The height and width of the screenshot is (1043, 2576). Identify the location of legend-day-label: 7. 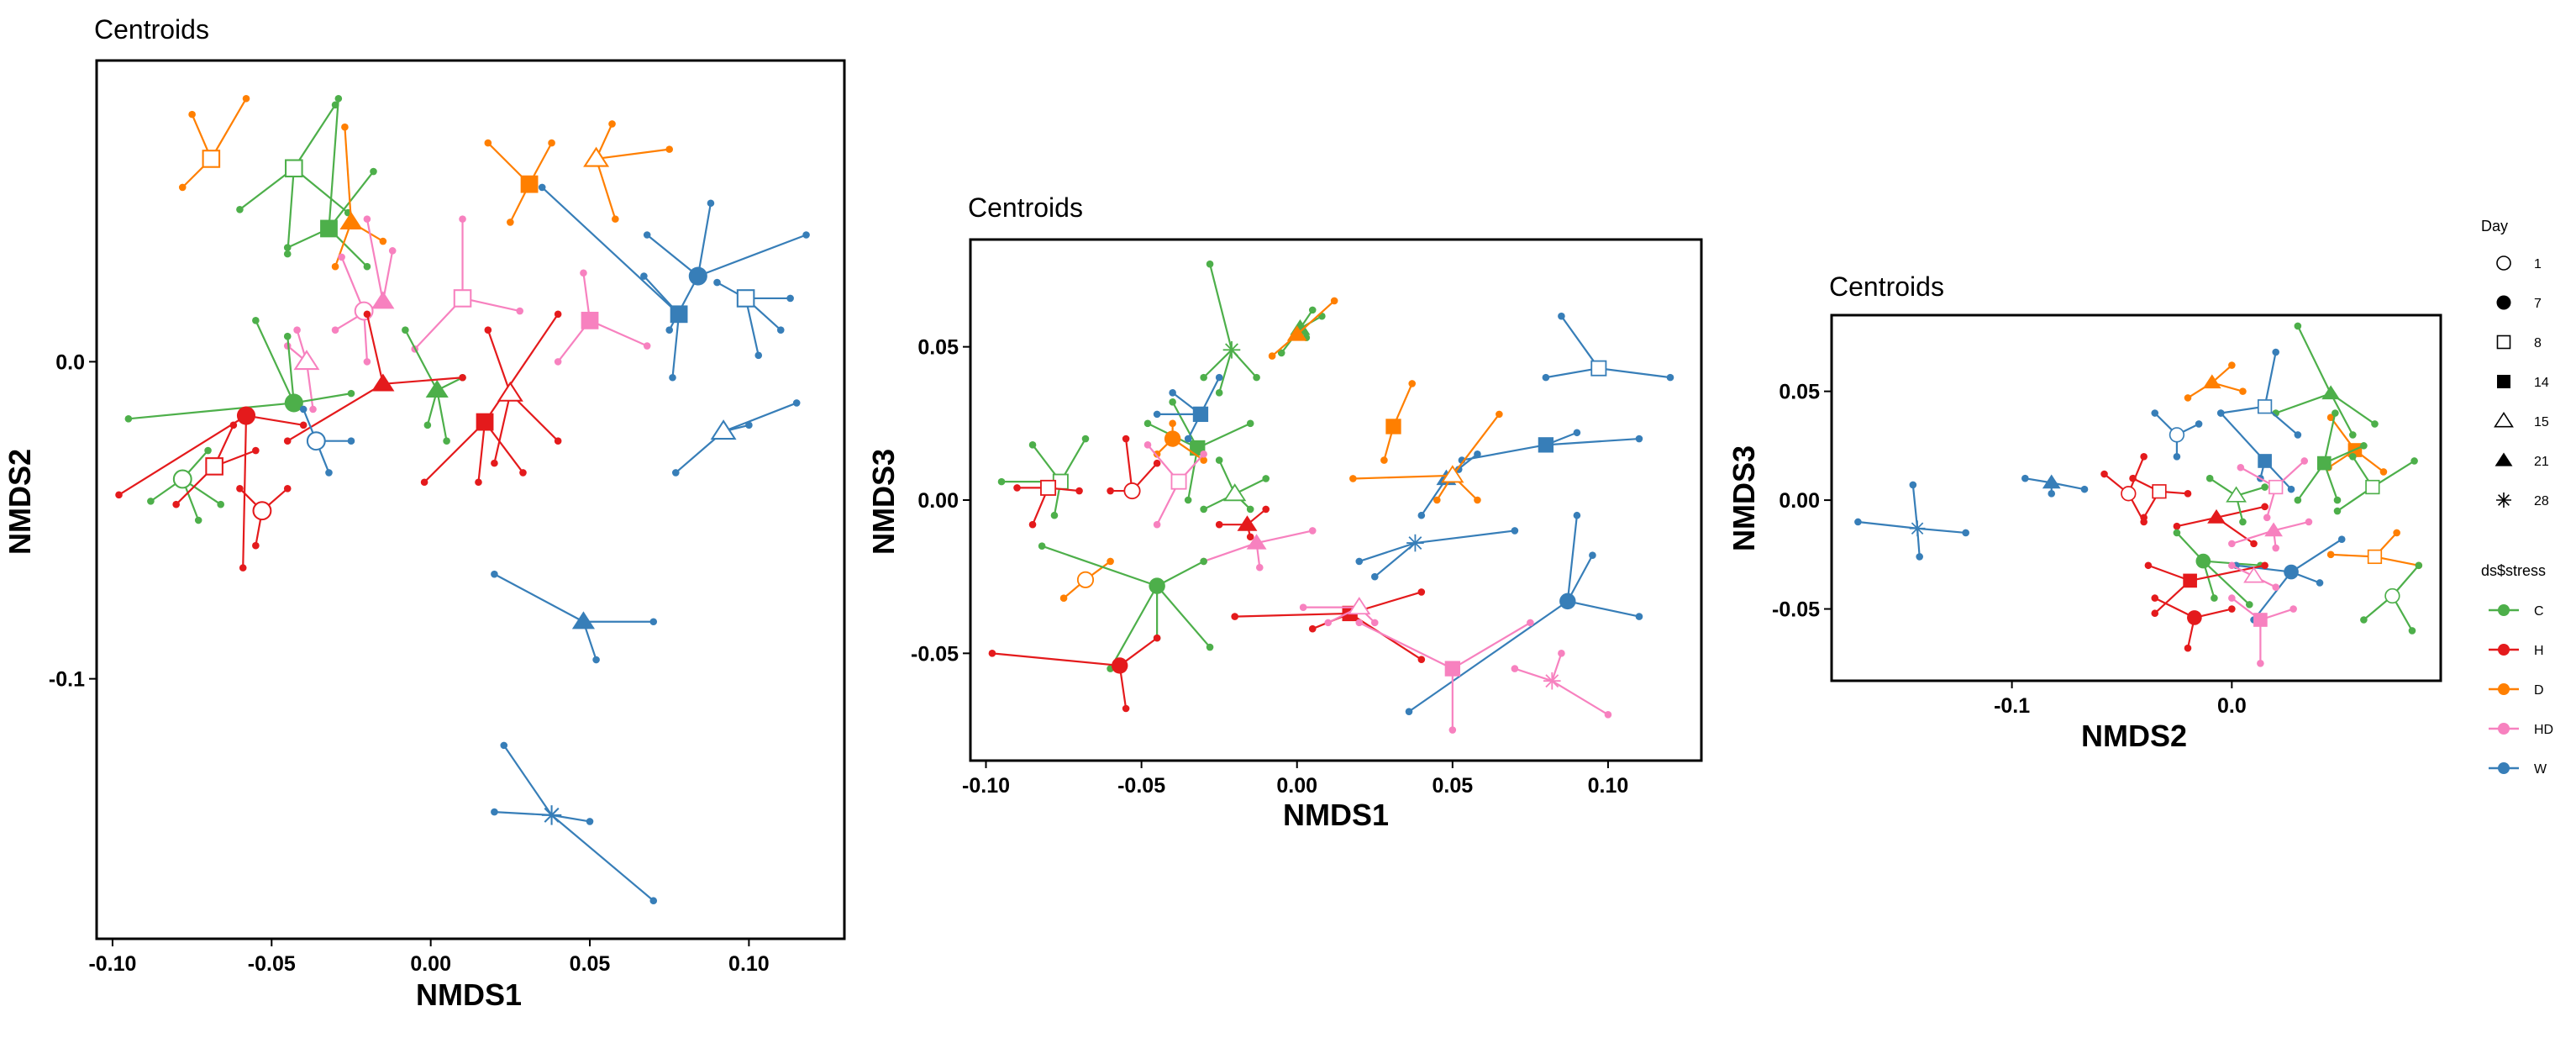
(2538, 304).